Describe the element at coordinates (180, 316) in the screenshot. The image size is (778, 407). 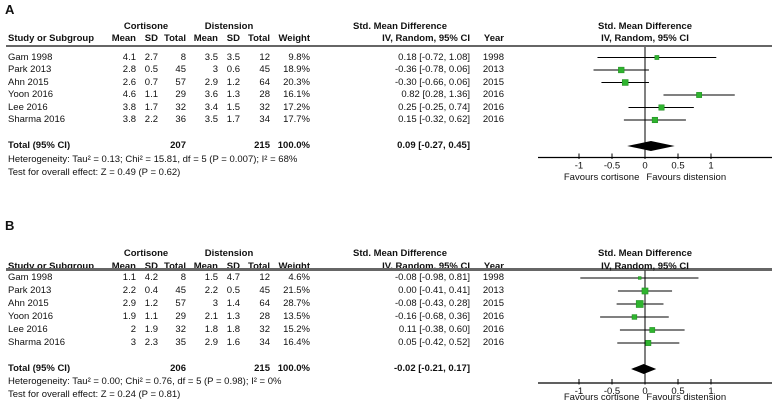
I see `cell-c_total: 29` at that location.